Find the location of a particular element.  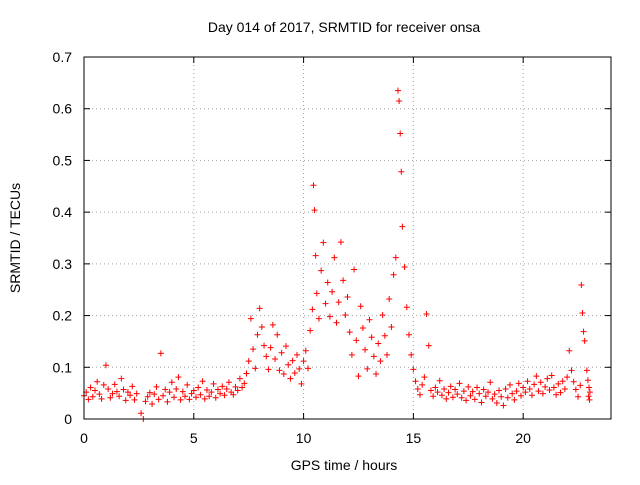

y-tick-label: 0 is located at coordinates (68, 419).